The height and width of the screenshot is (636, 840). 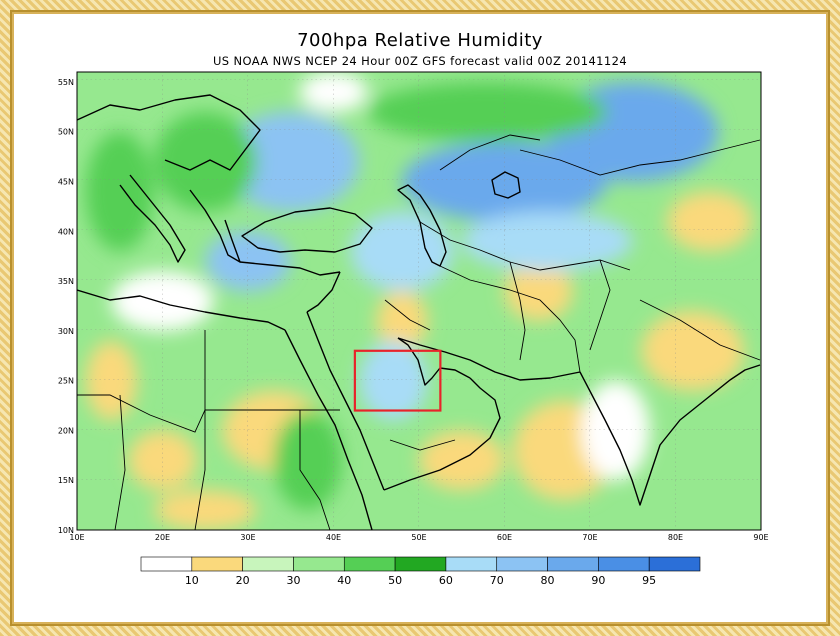 What do you see at coordinates (192, 580) in the screenshot?
I see `colorbar-label: 10` at bounding box center [192, 580].